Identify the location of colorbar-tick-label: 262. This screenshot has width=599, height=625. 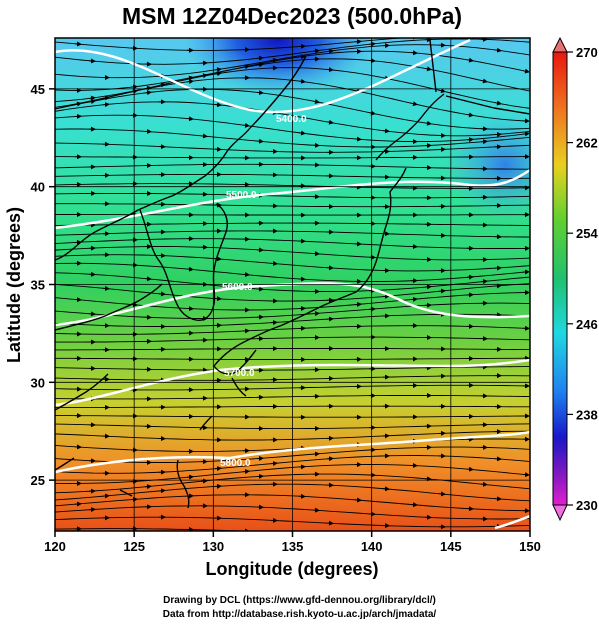
(587, 143).